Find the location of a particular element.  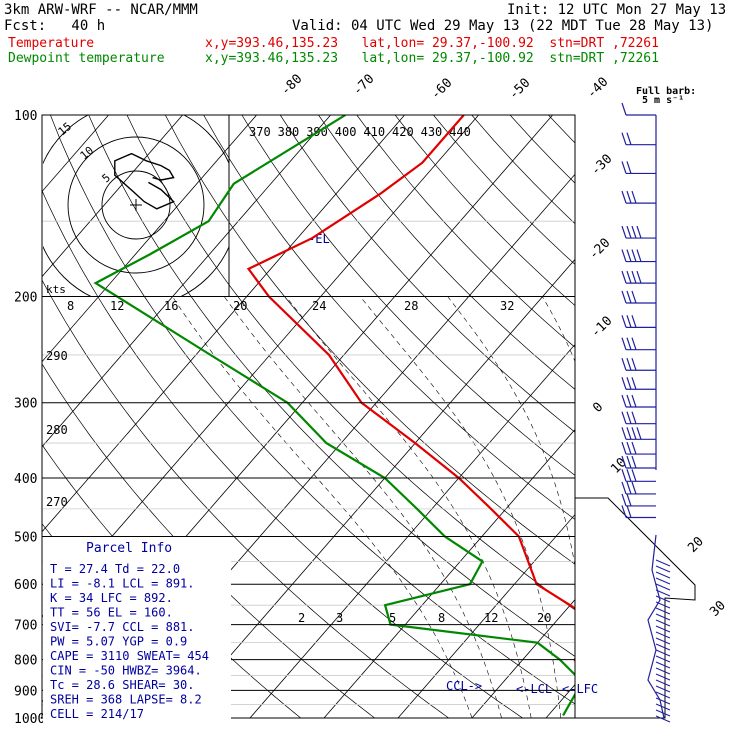

parcel-info-row: PW = 5.07 YGP = 0.9 is located at coordinates (118, 642).